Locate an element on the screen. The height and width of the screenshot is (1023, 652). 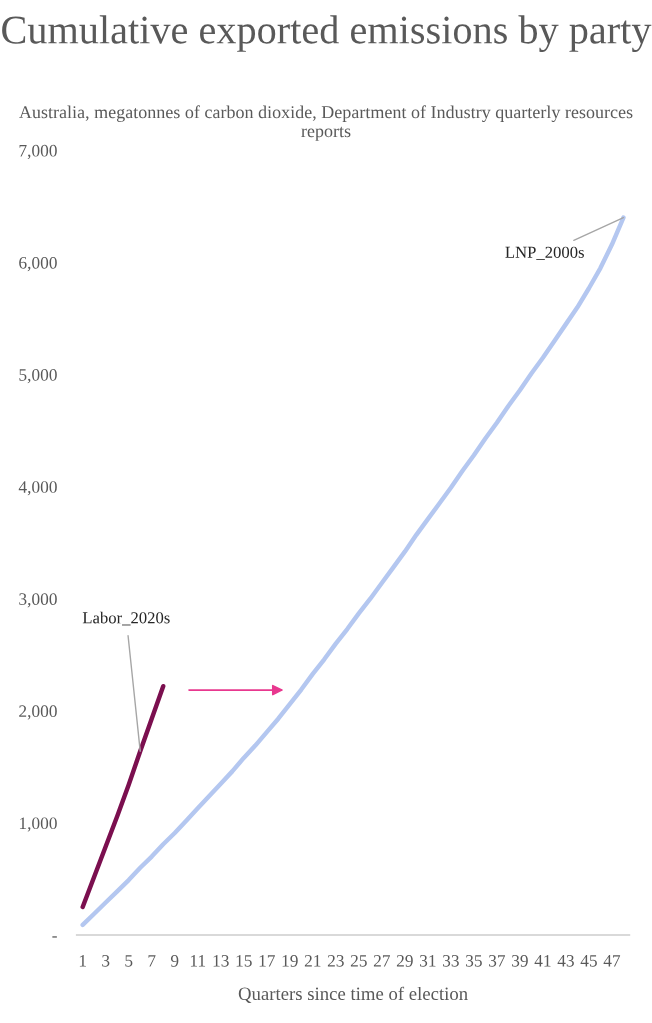
y-tick-label: 3,000 is located at coordinates (38, 600).